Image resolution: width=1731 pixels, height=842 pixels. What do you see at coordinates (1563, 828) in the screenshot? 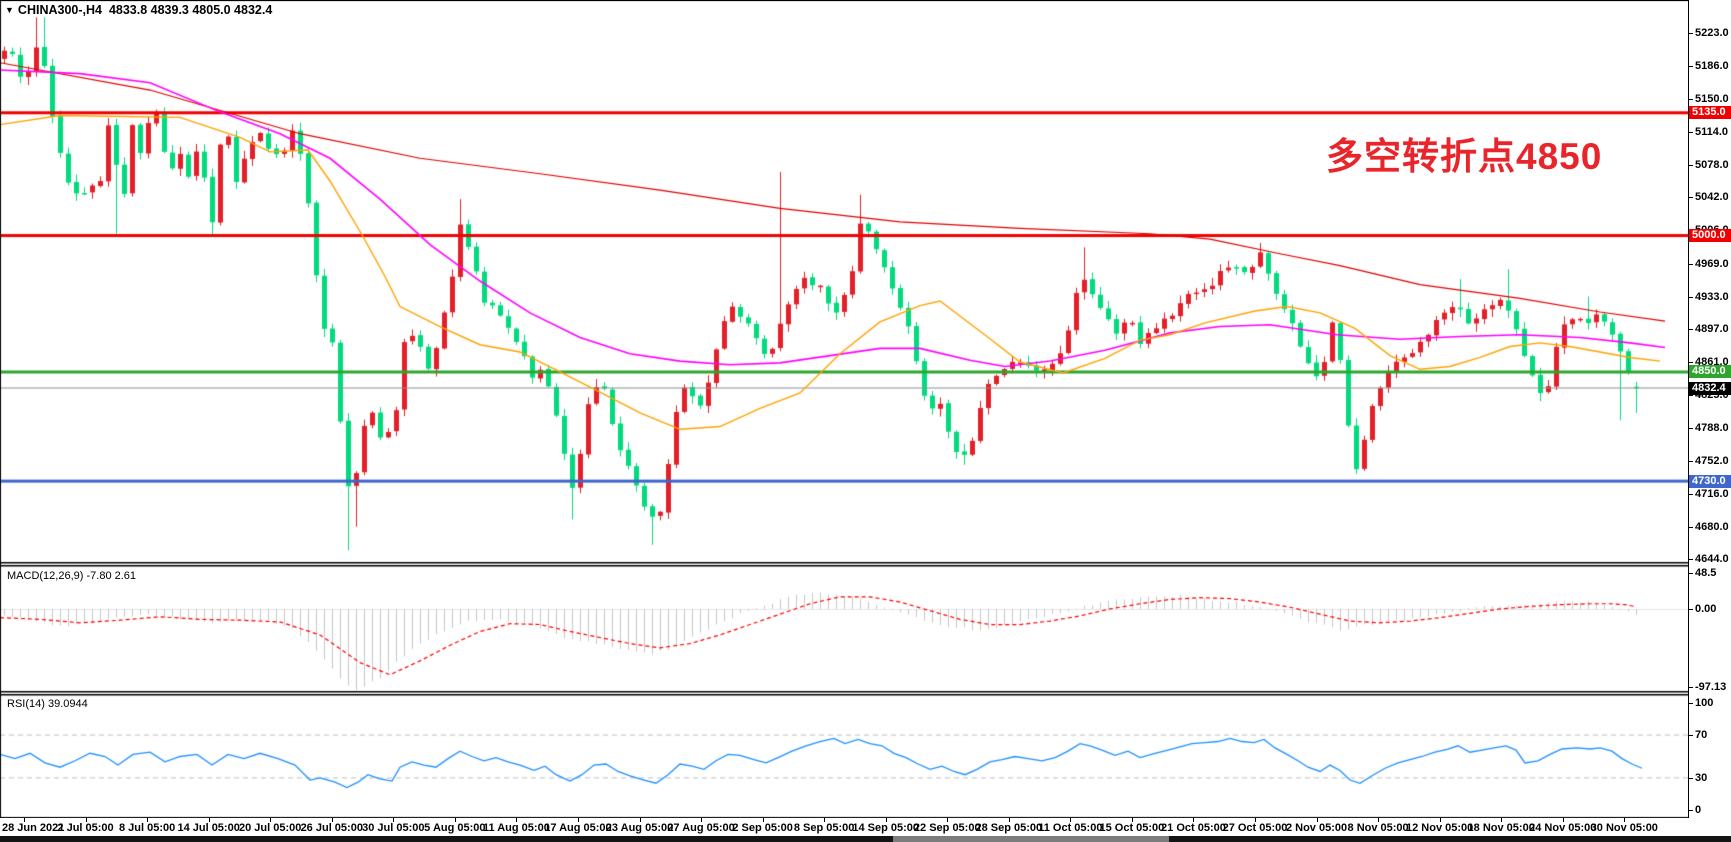
I see `time-tick-label: 24 Nov 05:00` at bounding box center [1563, 828].